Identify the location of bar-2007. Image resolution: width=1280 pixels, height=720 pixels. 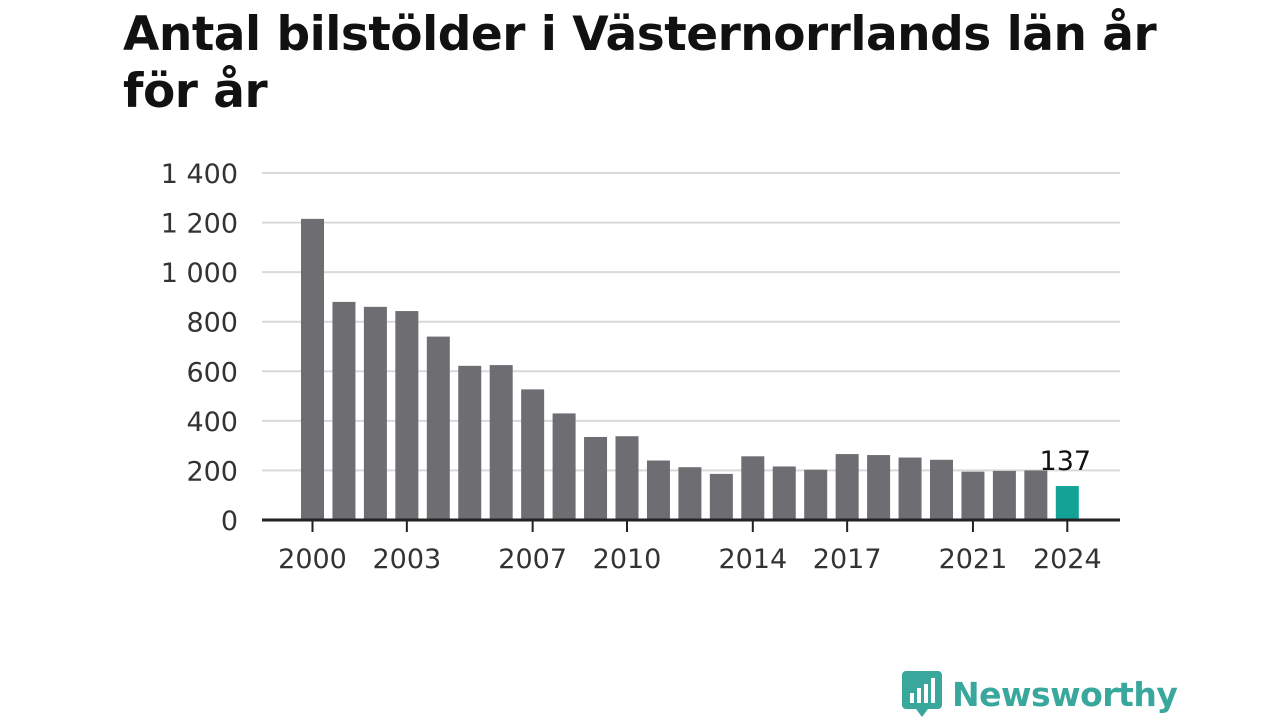
(533, 454).